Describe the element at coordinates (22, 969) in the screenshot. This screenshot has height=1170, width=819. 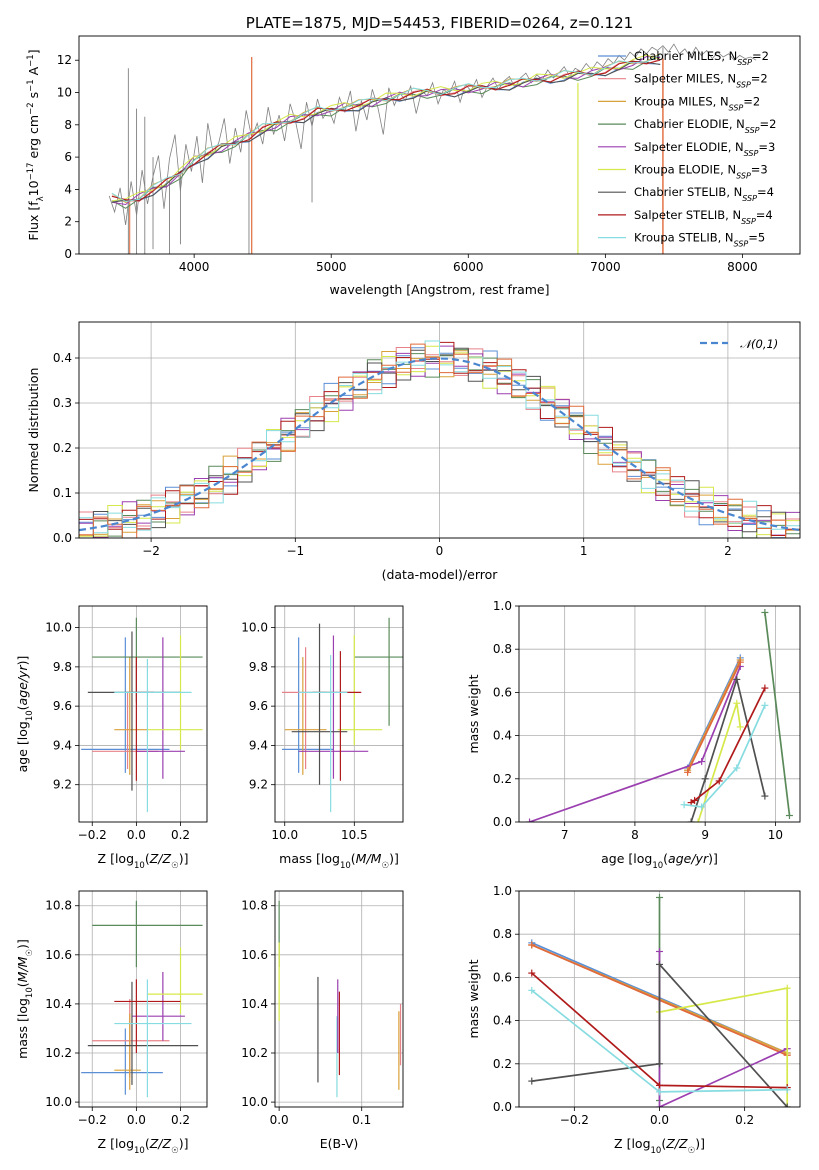
I see `label-part: M/M` at that location.